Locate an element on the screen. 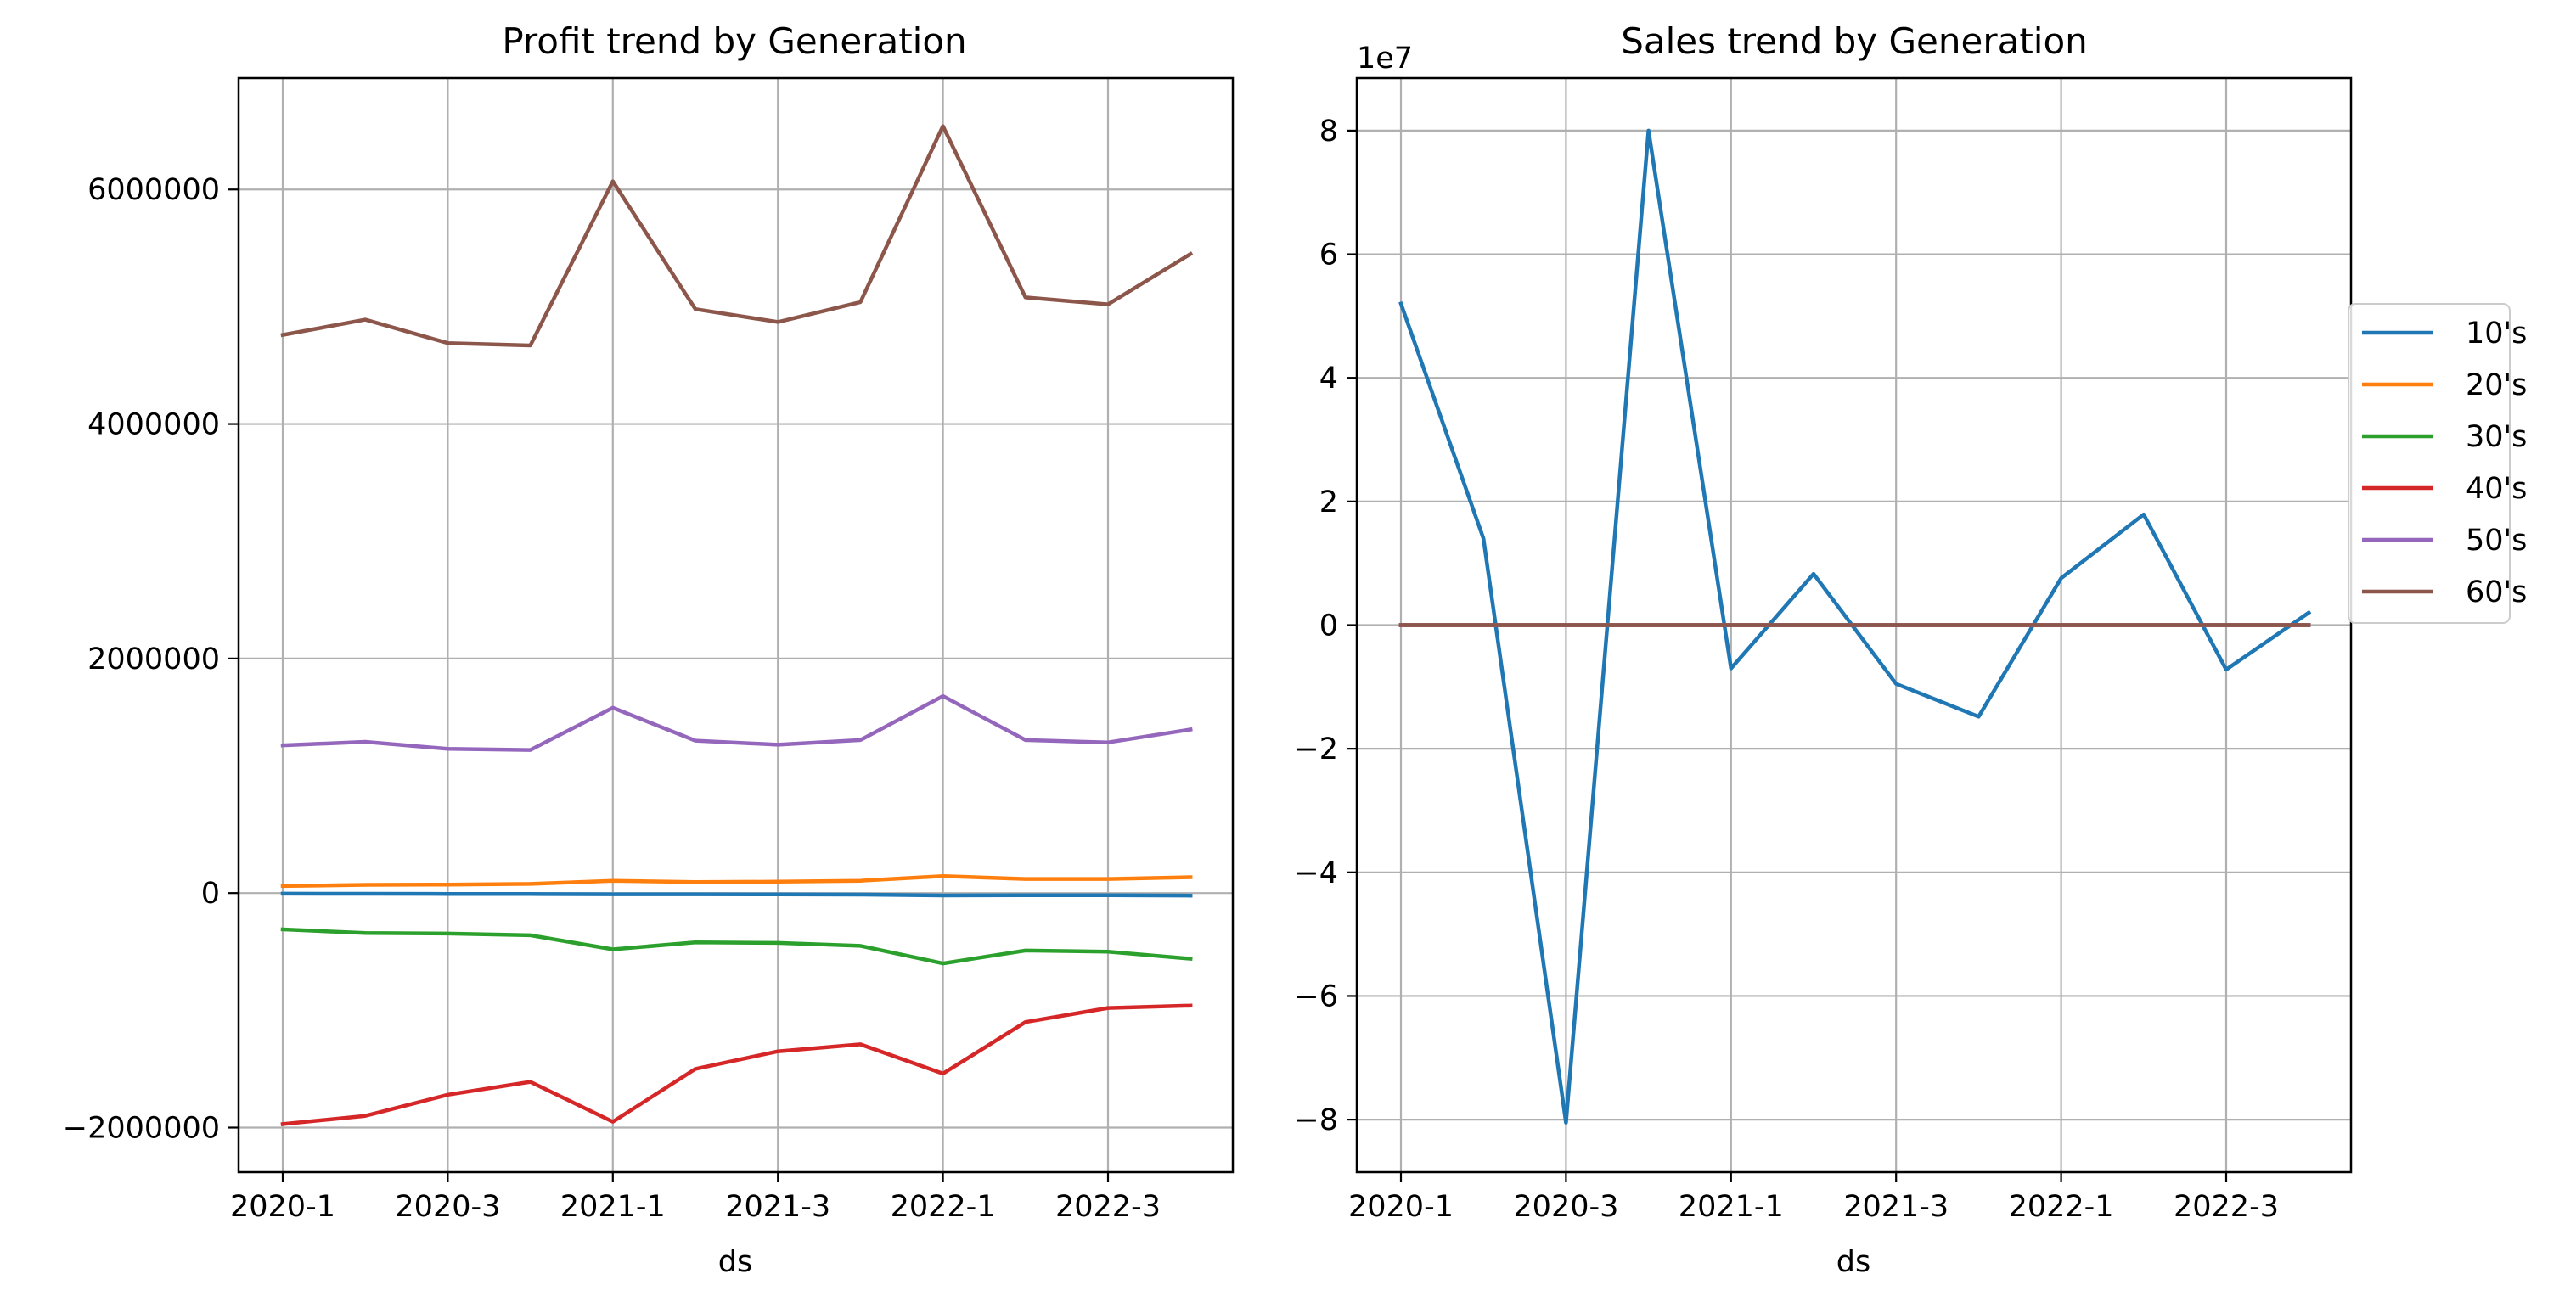 The height and width of the screenshot is (1302, 2576). y-tick-label: −2 is located at coordinates (1316, 749).